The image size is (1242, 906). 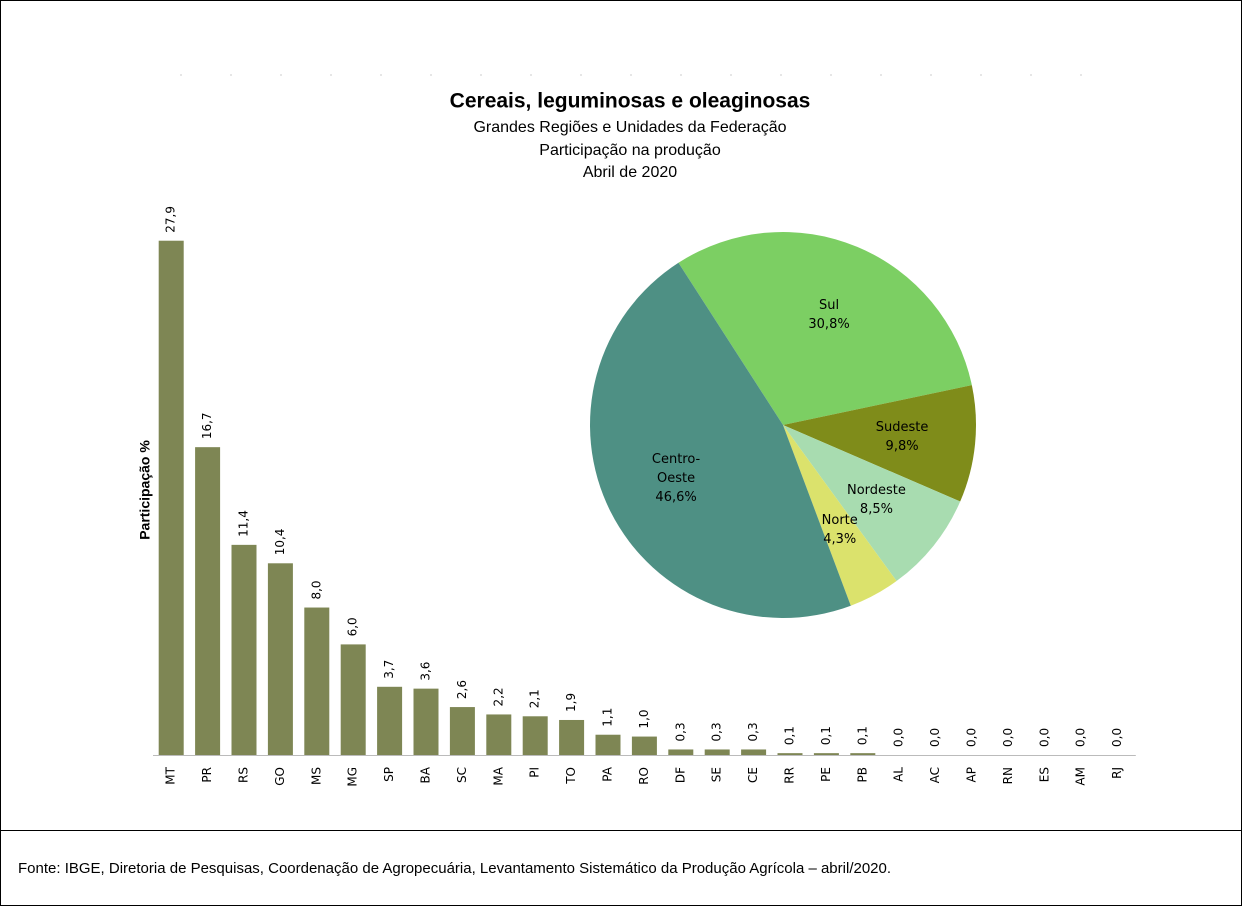 What do you see at coordinates (426, 774) in the screenshot?
I see `x-tick-label: BA` at bounding box center [426, 774].